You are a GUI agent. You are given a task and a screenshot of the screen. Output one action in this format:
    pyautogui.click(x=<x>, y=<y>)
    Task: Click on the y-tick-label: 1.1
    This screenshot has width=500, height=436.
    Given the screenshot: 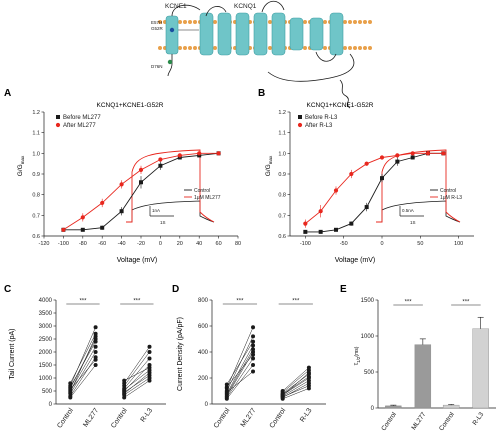 What is the action you would take?
    pyautogui.click(x=36, y=134)
    